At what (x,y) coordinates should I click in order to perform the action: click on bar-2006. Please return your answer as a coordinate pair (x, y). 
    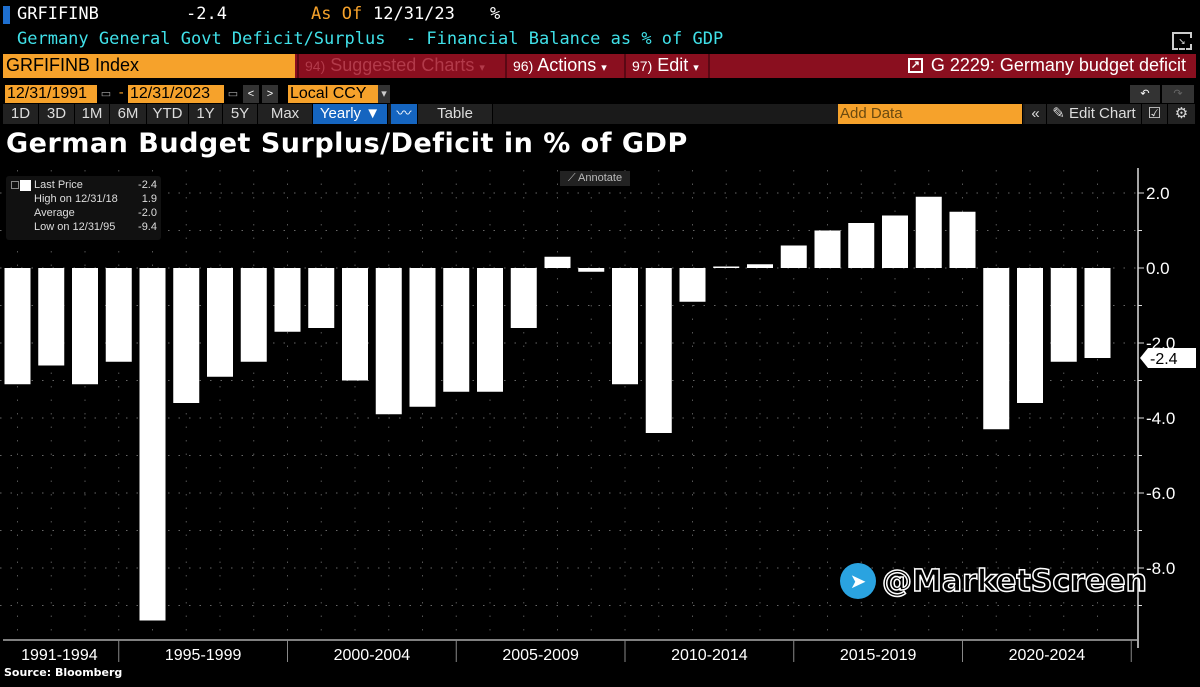
    Looking at the image, I should click on (523, 298).